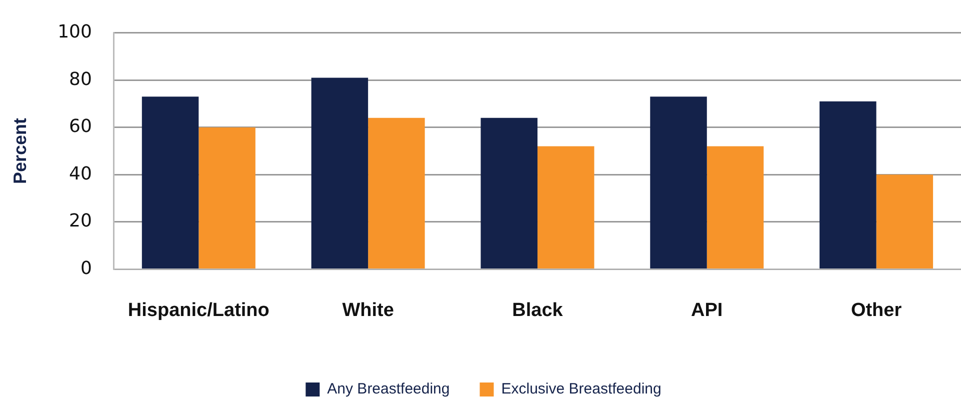  Describe the element at coordinates (876, 310) in the screenshot. I see `x-tick-label: Other` at that location.